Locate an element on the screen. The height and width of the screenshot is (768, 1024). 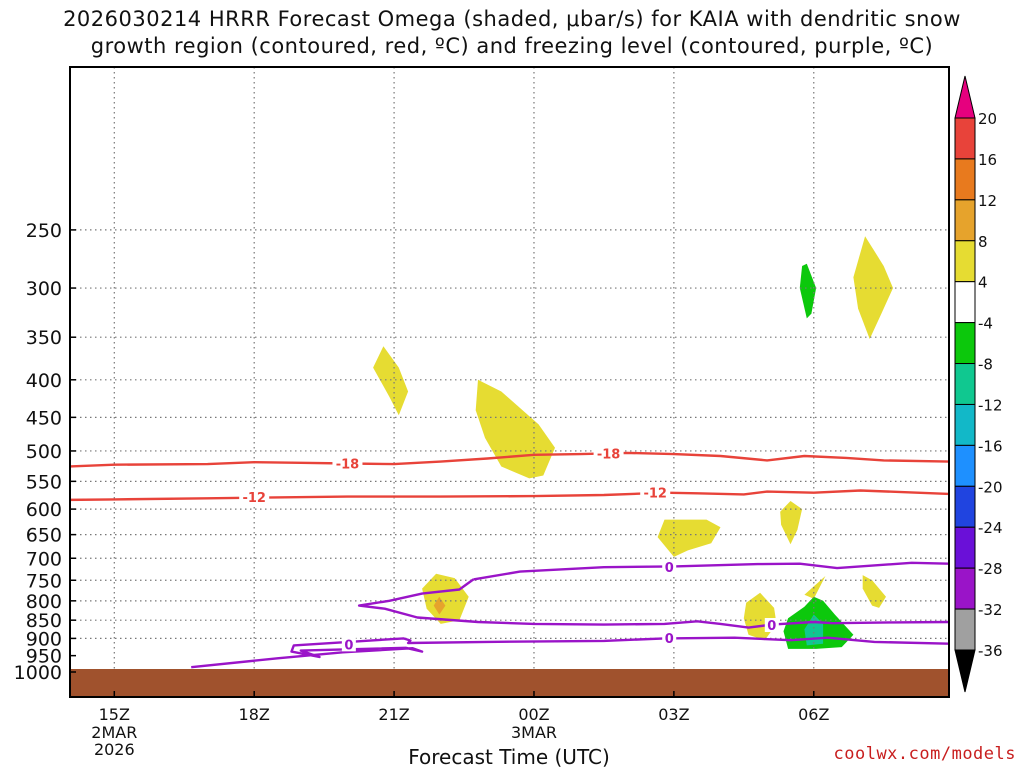
y-tick-label: 450 is located at coordinates (44, 418).